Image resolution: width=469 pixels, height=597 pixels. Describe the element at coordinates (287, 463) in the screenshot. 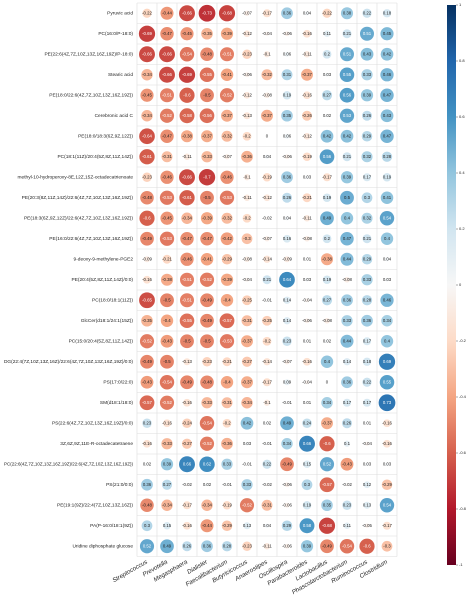

I see `value-label: -0.49` at that location.